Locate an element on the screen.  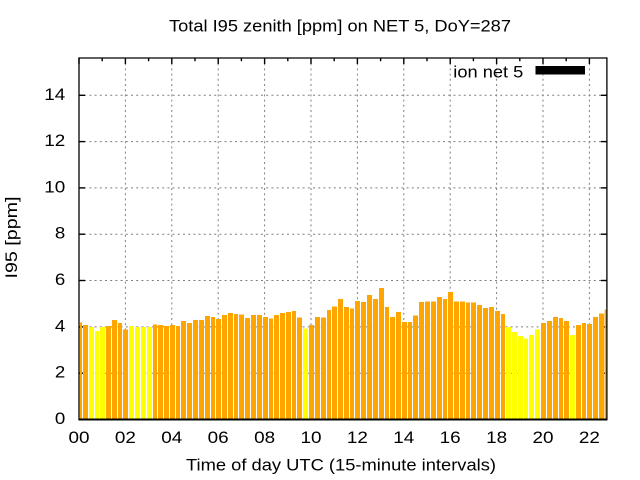
svg-text: 18 is located at coordinates (496, 438).